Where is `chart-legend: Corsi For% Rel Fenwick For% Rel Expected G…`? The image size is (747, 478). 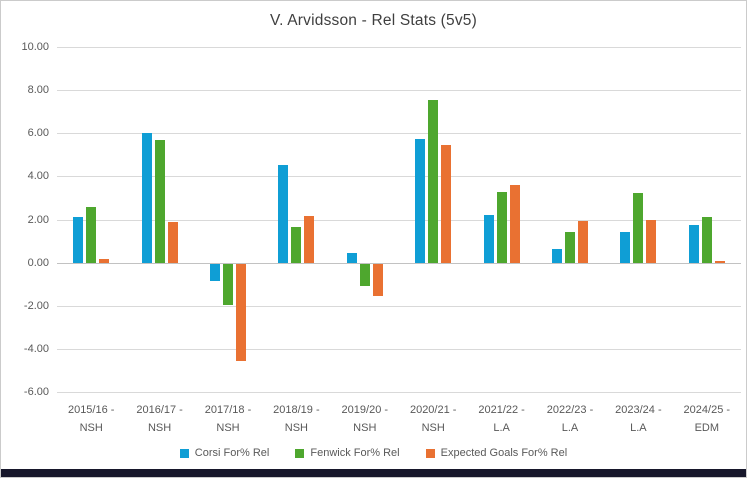 chart-legend: Corsi For% Rel Fenwick For% Rel Expected G… is located at coordinates (373, 453).